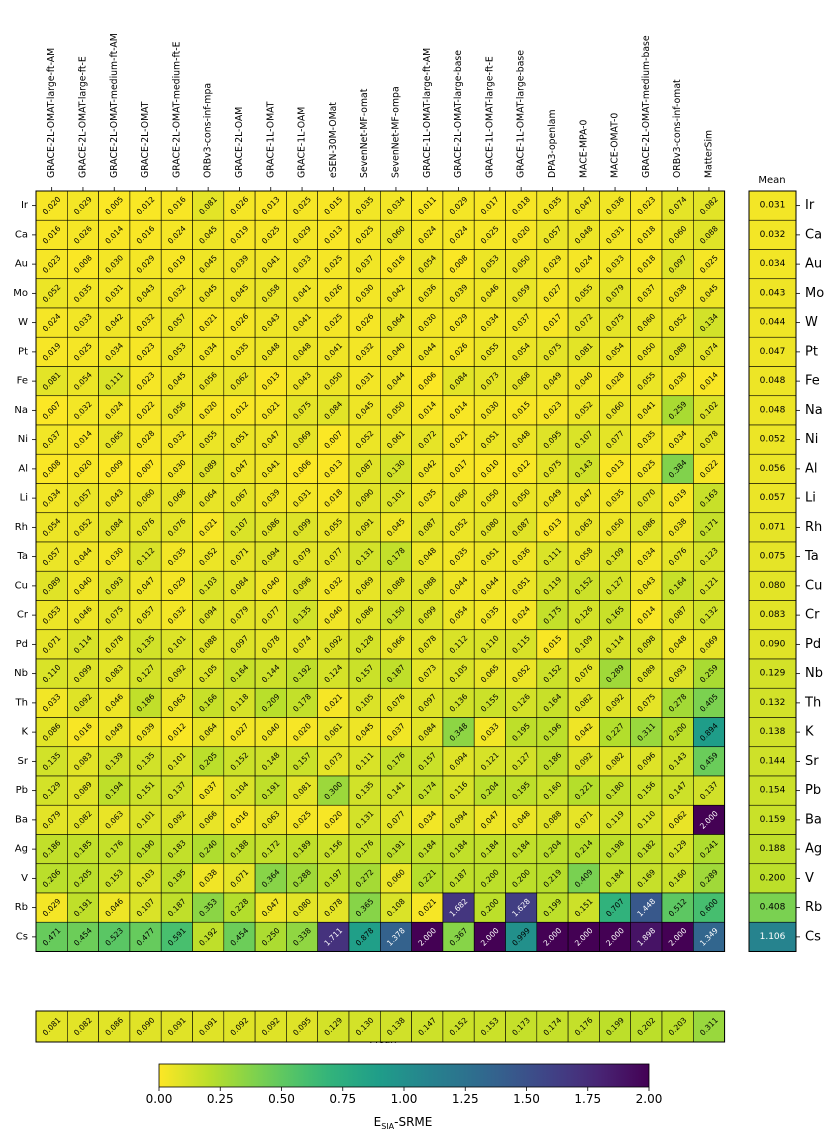 Image resolution: width=836 pixels, height=1142 pixels. Describe the element at coordinates (176, 109) in the screenshot. I see `model-label: GRACE-2L-OMAT-medium-ft-E` at that location.